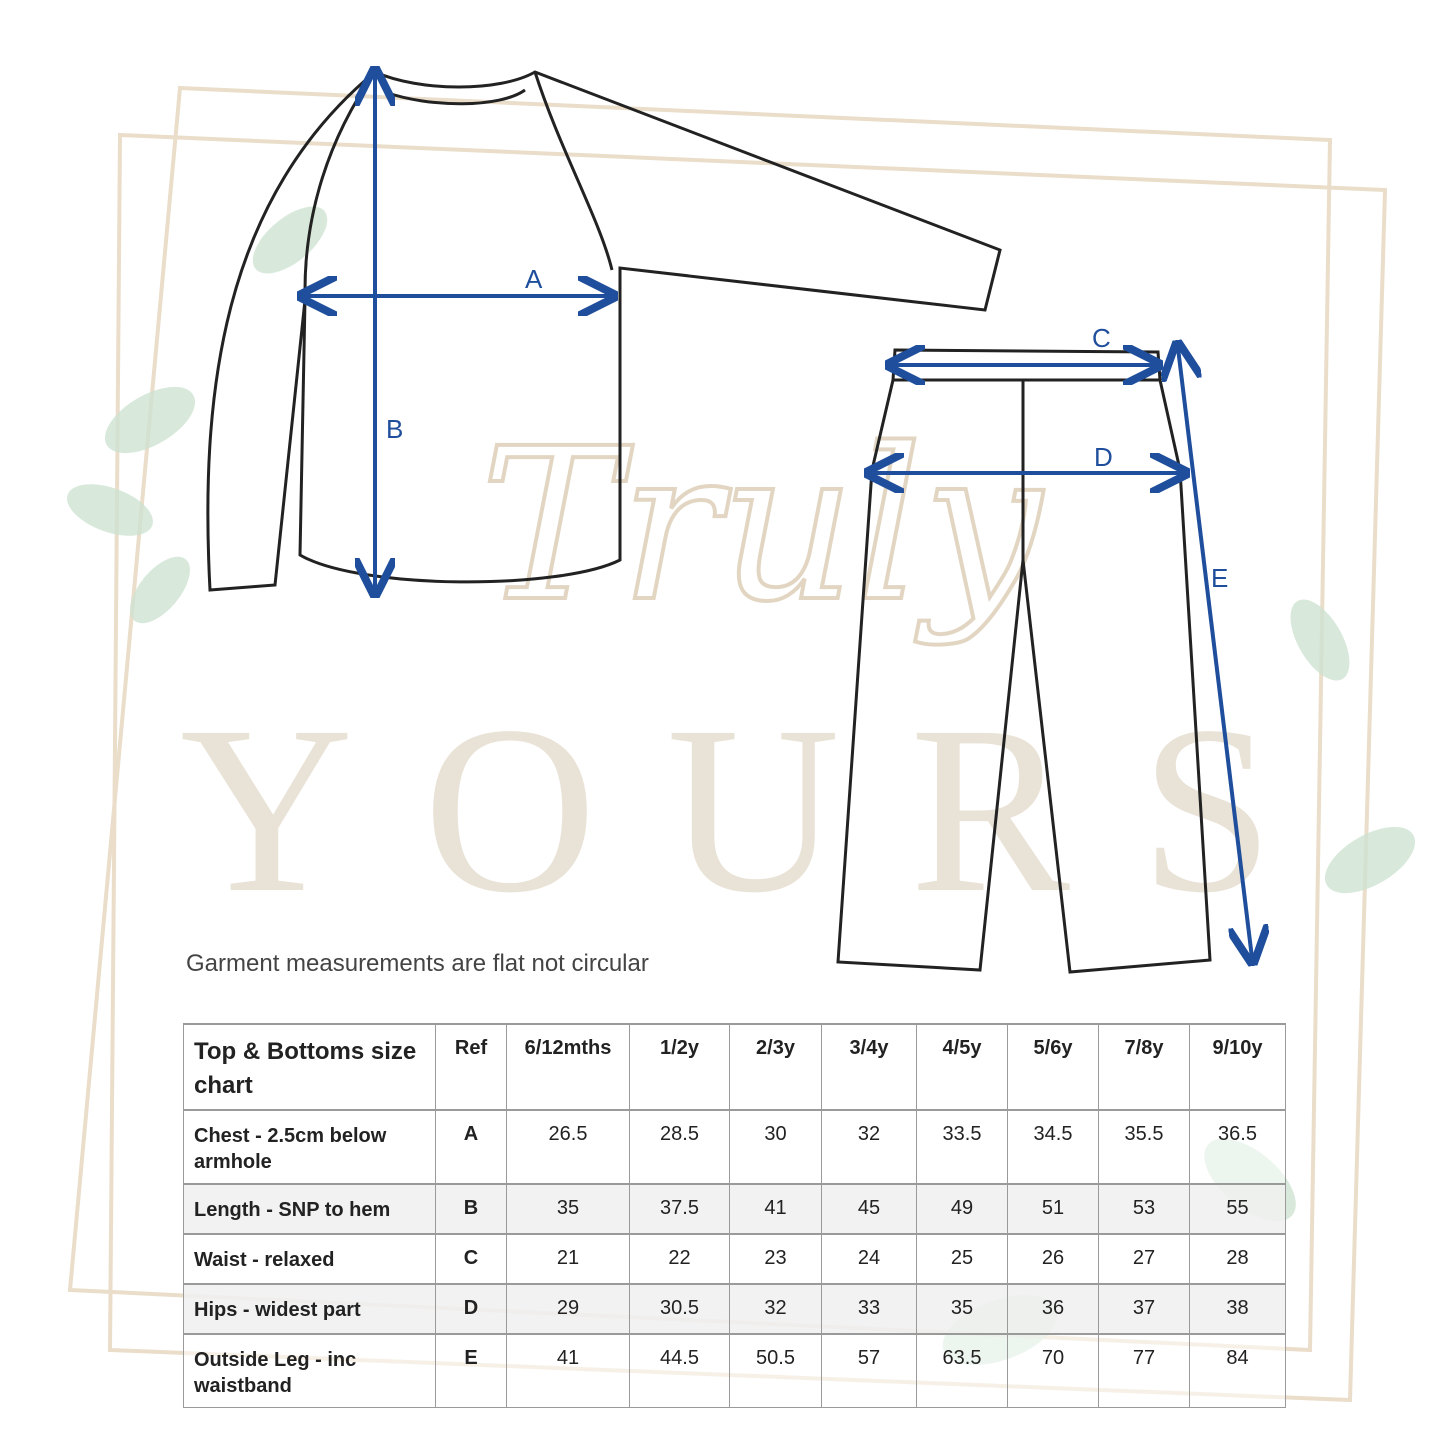 This screenshot has width=1445, height=1445. I want to click on measurement-cell: 29, so click(568, 1309).